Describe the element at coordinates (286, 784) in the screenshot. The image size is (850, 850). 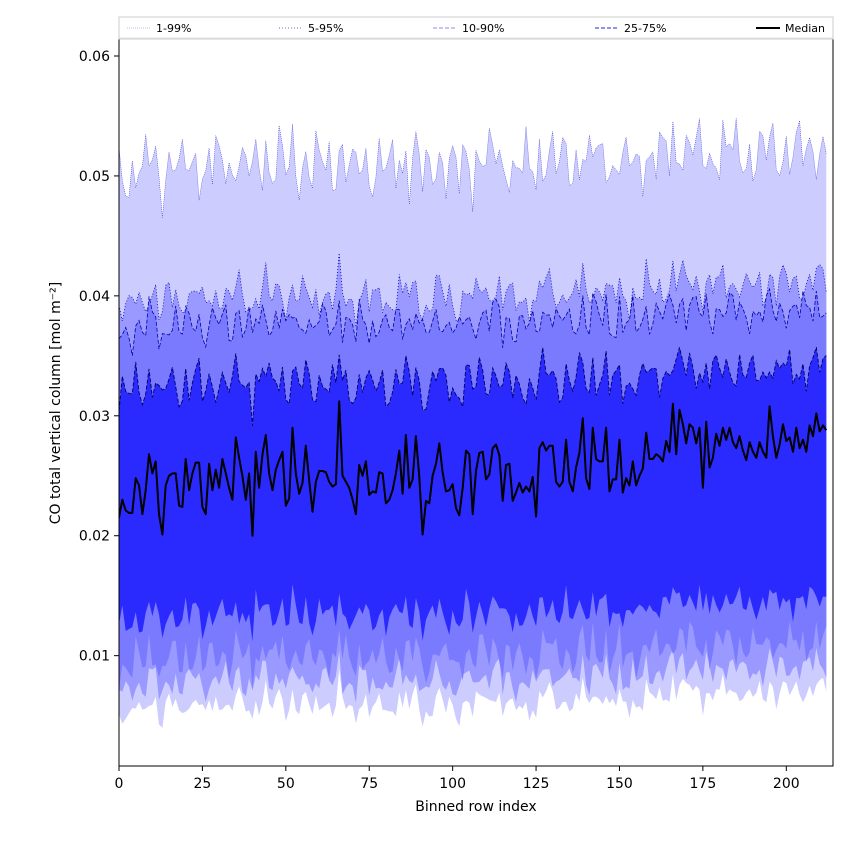
I see `x-tick-label: 50` at that location.